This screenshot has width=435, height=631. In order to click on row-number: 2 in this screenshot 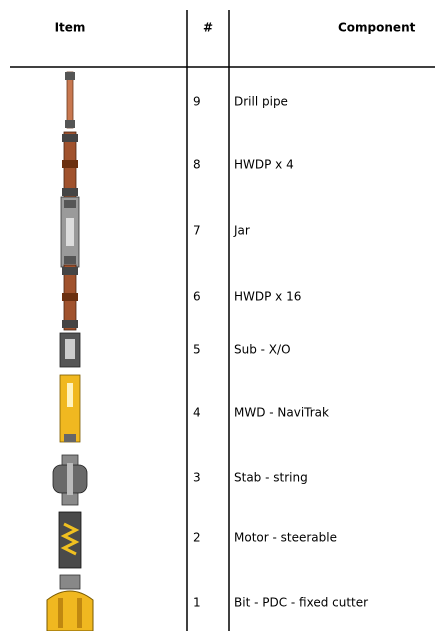, I will do `click(197, 538)`.